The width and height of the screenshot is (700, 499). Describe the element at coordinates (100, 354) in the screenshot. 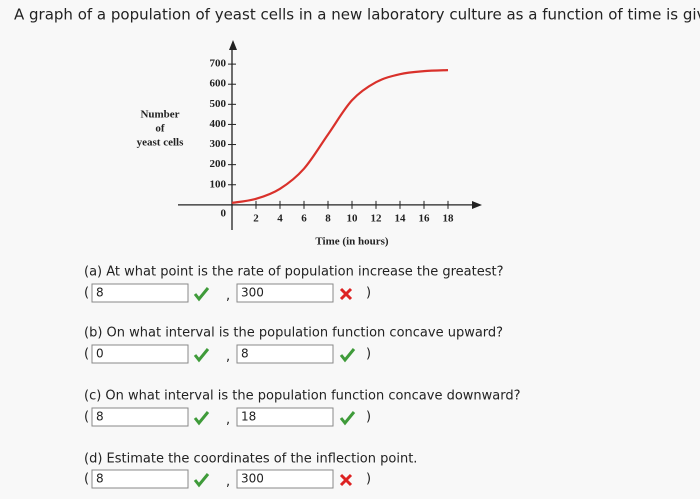

I see `answer-value: 0` at that location.